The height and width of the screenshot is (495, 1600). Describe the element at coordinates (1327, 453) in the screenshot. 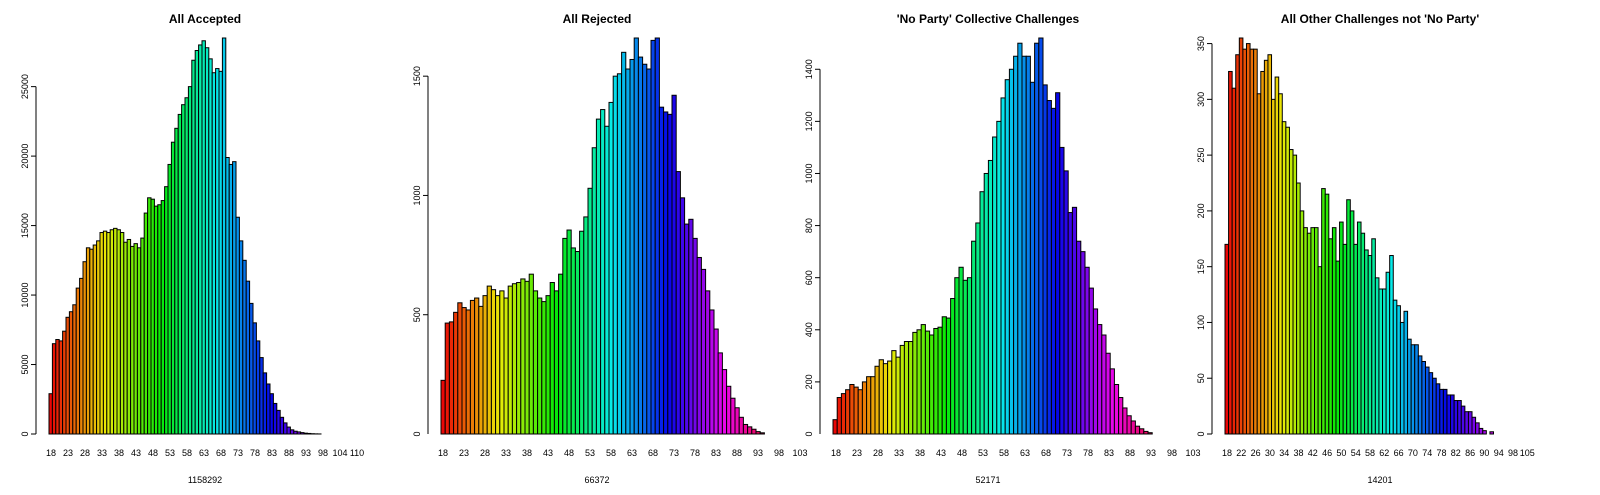

I see `x-tick-label: 46` at that location.